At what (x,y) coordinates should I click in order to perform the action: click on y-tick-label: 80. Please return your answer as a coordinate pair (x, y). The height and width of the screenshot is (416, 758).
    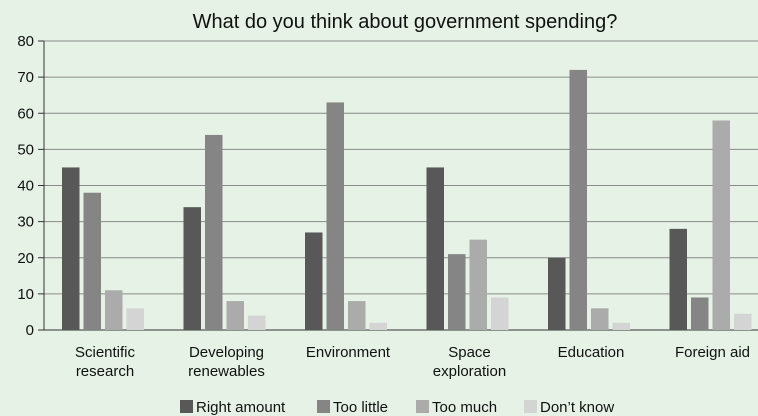
    Looking at the image, I should click on (25, 41).